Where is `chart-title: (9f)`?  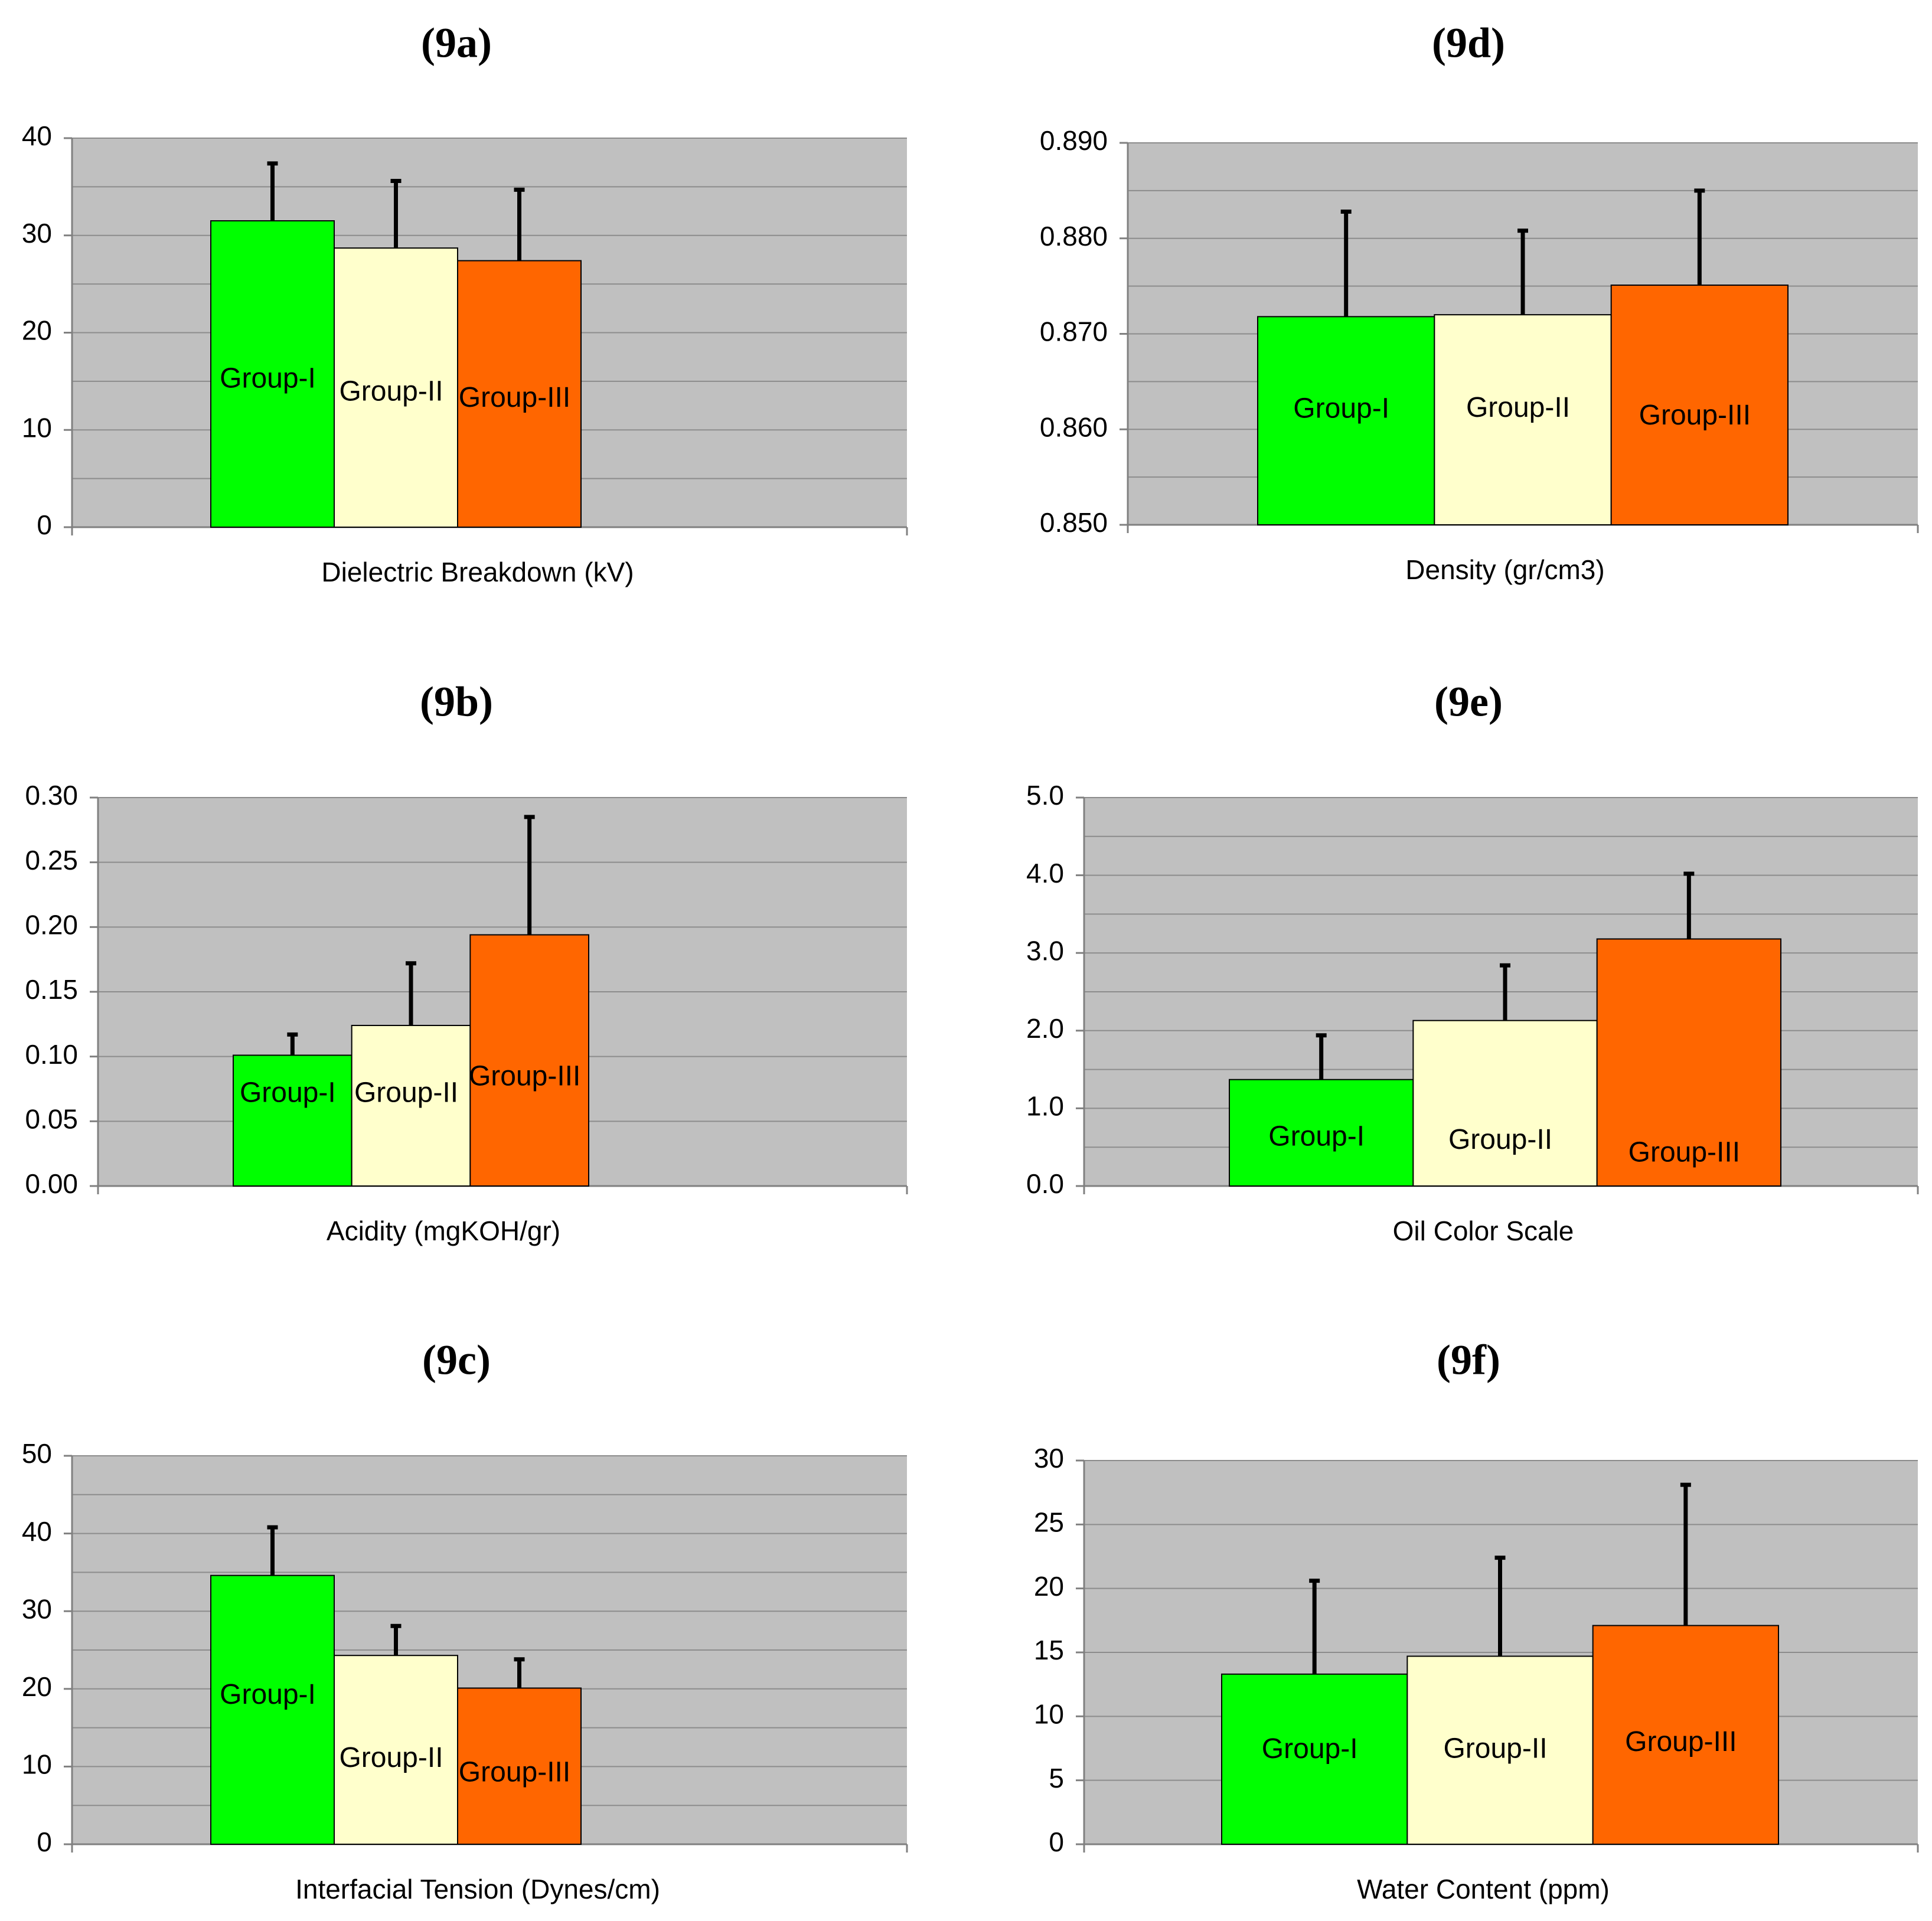 chart-title: (9f) is located at coordinates (1468, 1361).